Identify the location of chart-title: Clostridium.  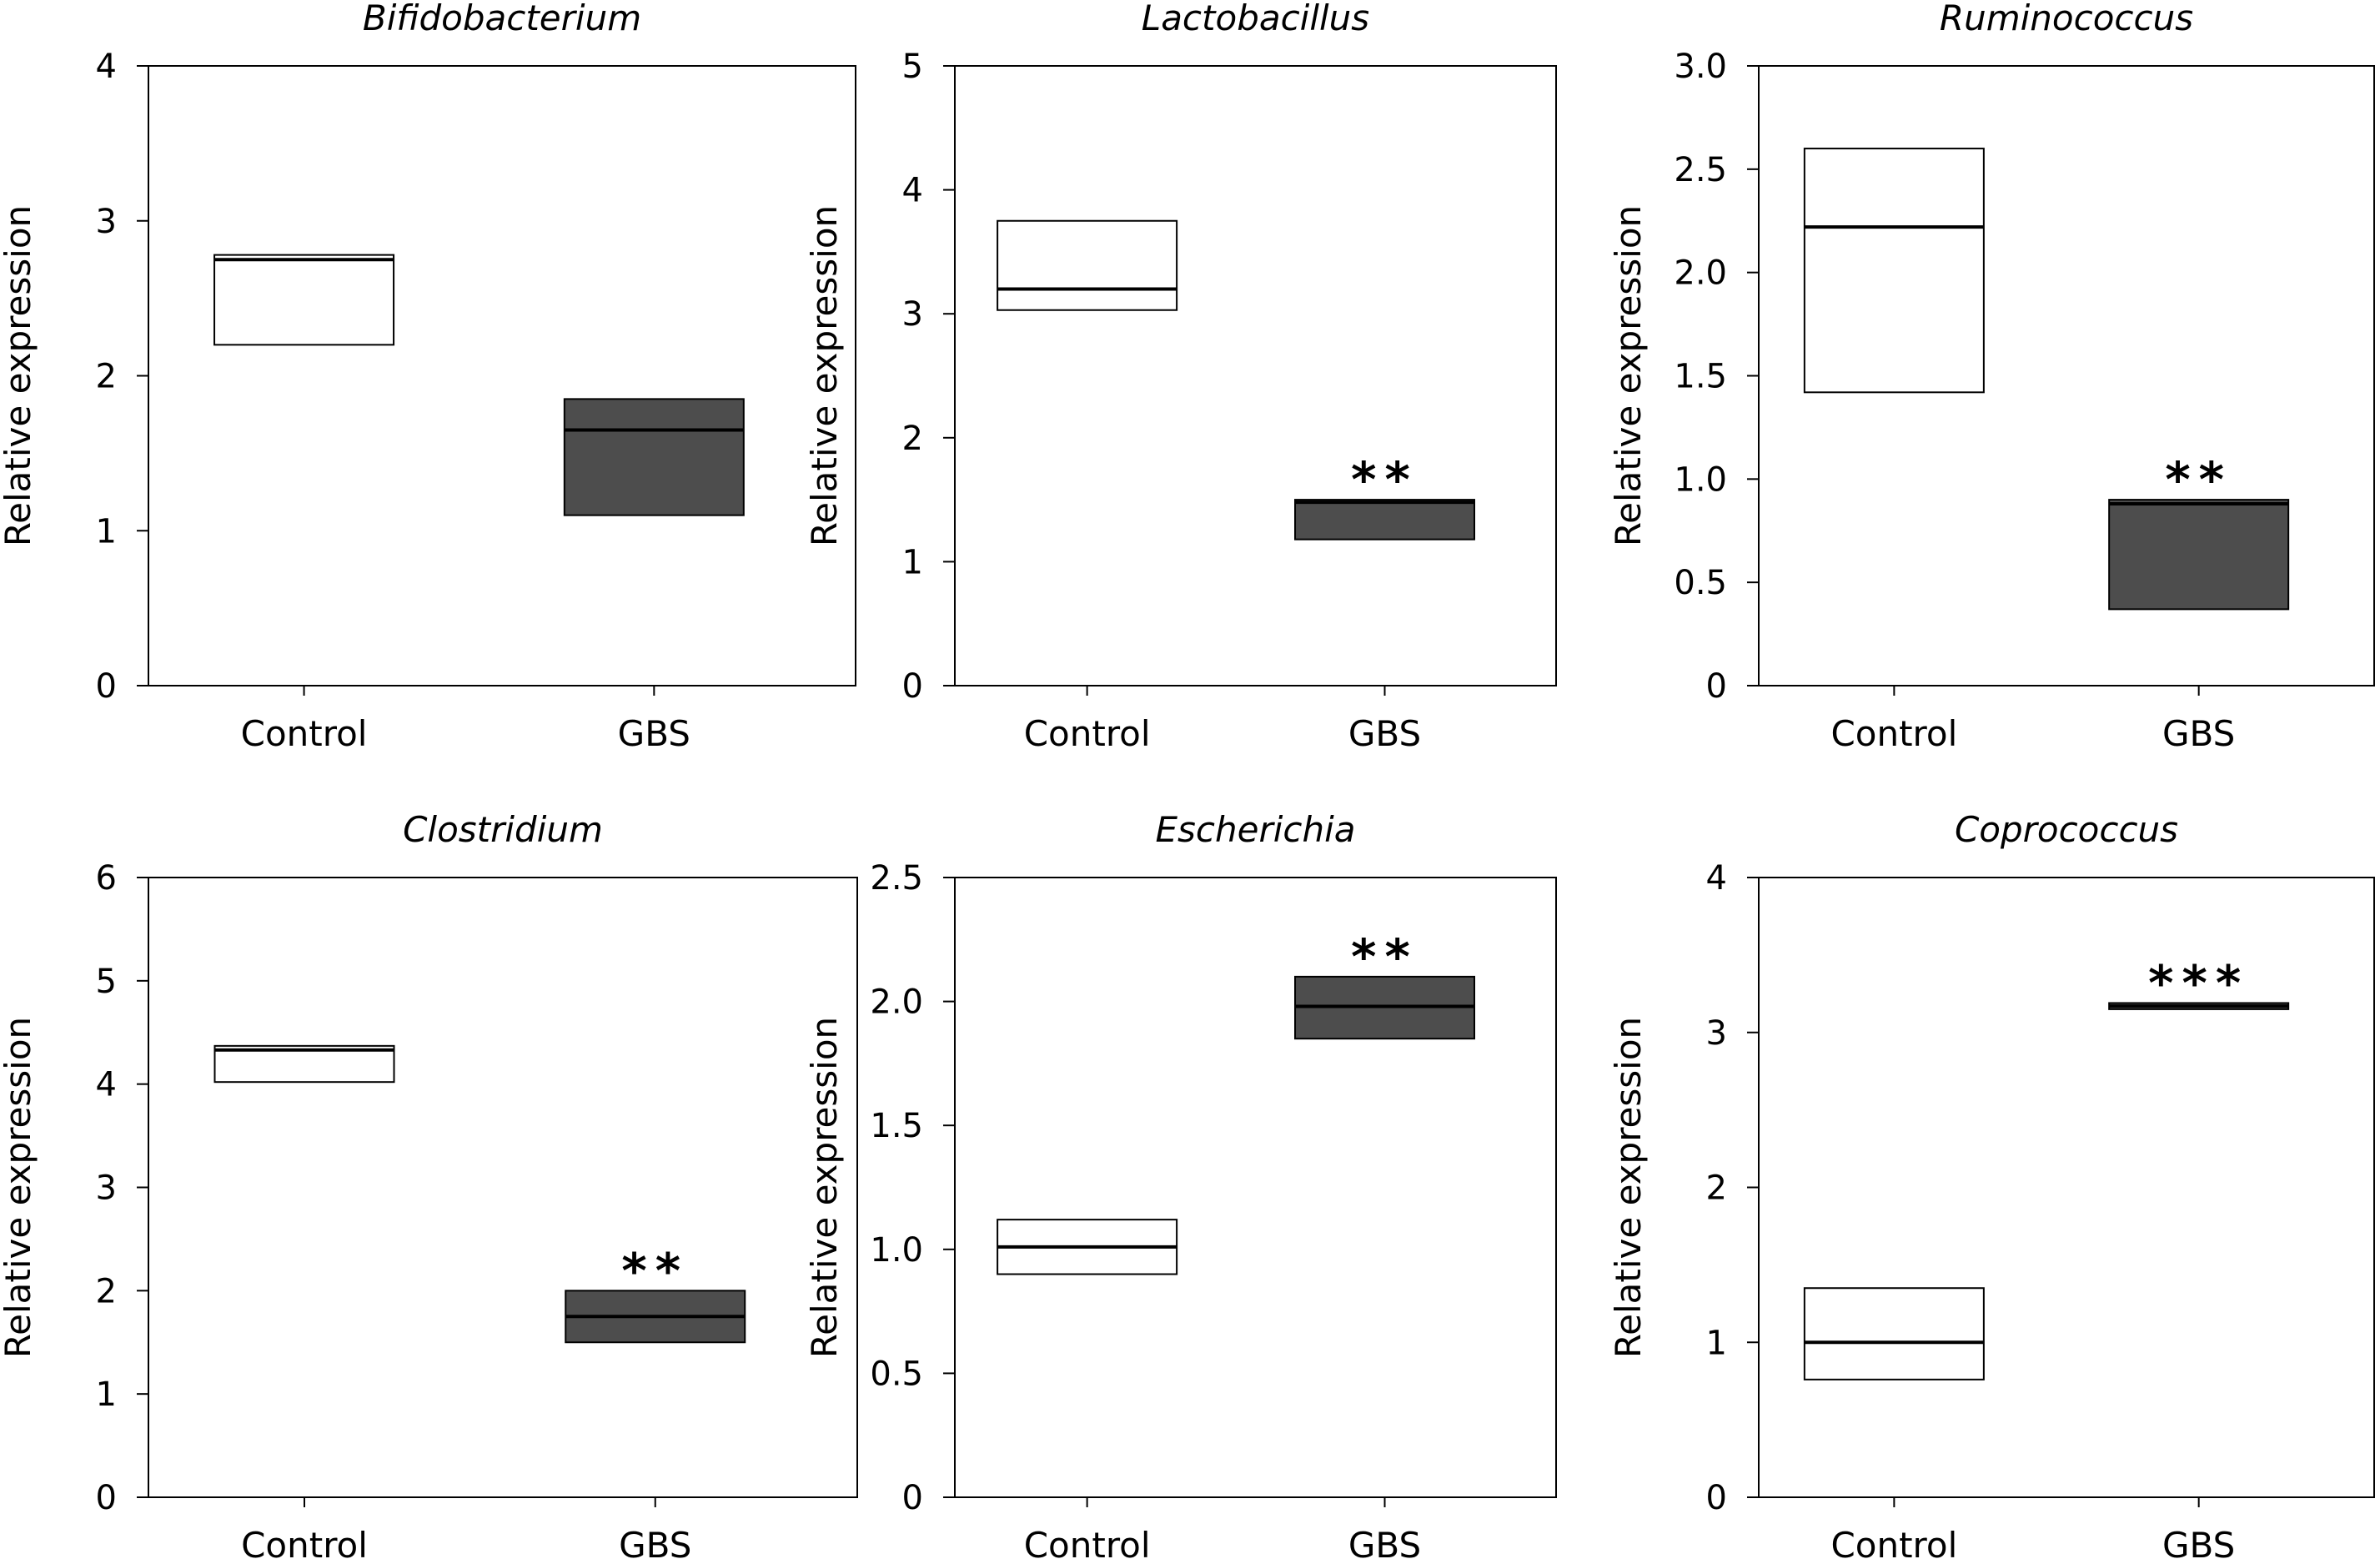
(503, 829).